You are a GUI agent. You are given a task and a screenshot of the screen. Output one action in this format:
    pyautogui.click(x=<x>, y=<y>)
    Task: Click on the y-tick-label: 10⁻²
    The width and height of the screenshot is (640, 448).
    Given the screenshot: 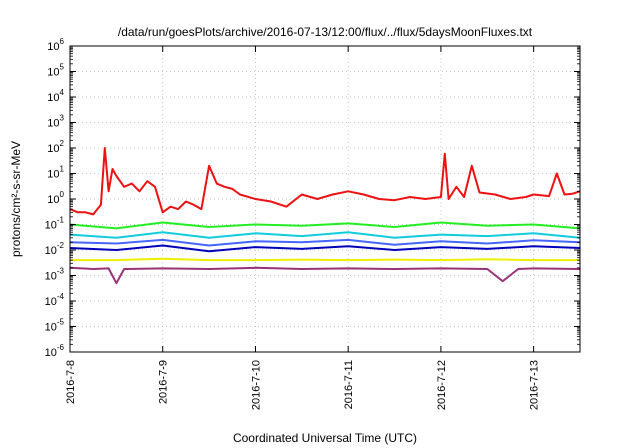 What is the action you would take?
    pyautogui.click(x=55, y=249)
    